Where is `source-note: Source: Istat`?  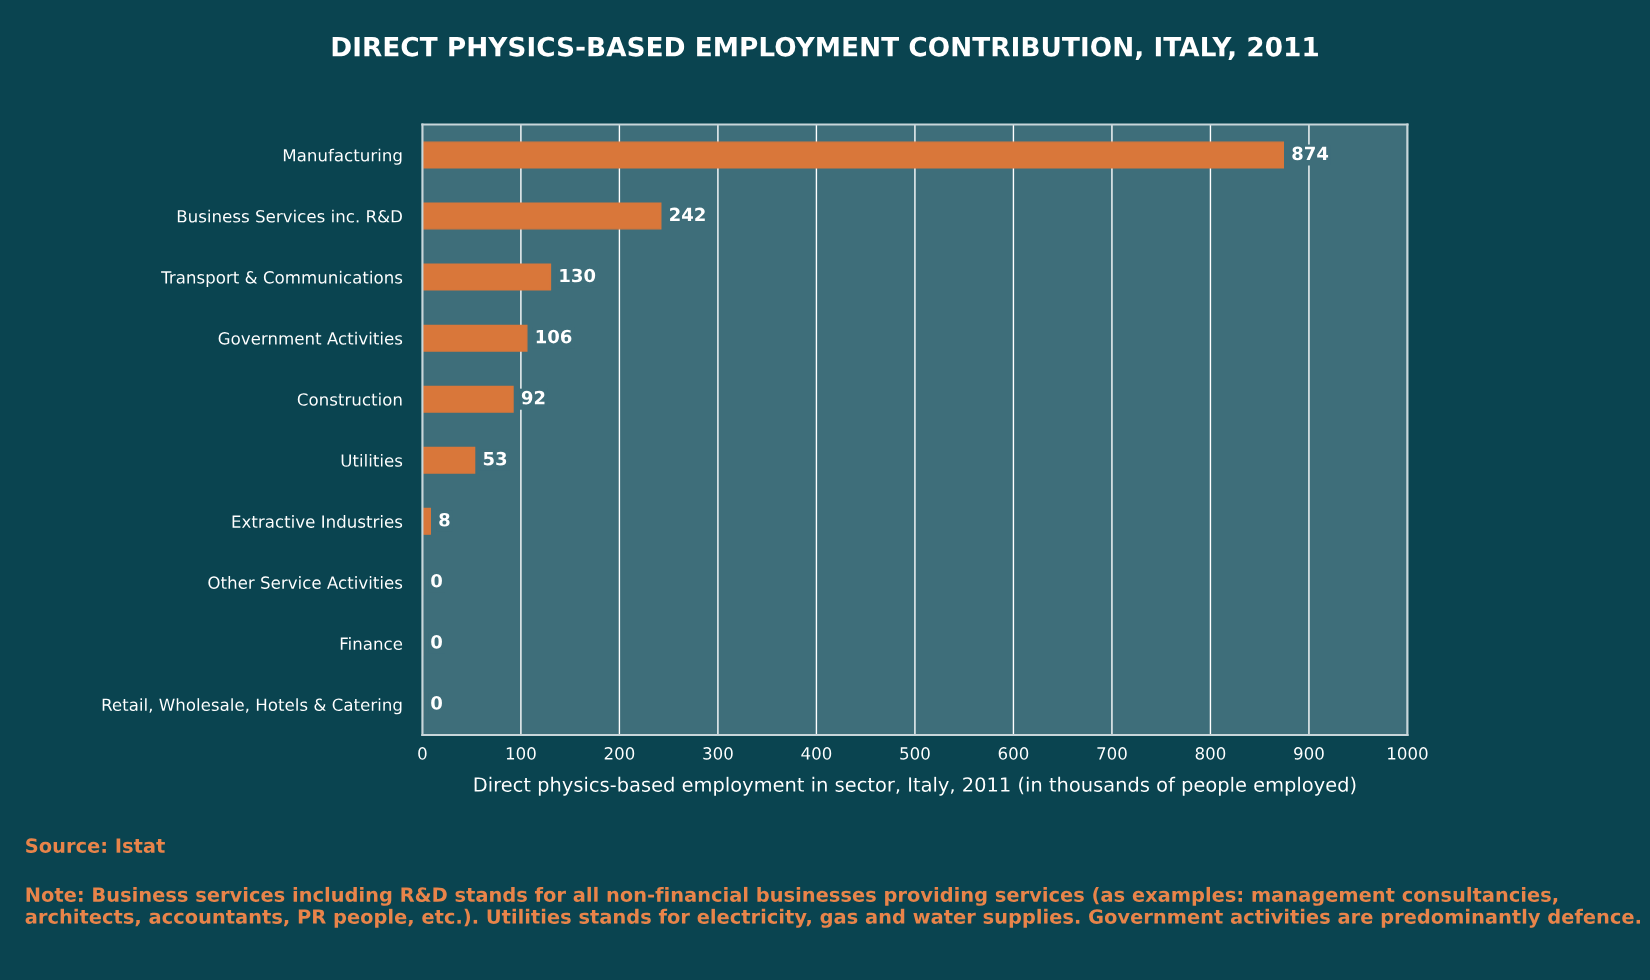
source-note: Source: Istat is located at coordinates (95, 845).